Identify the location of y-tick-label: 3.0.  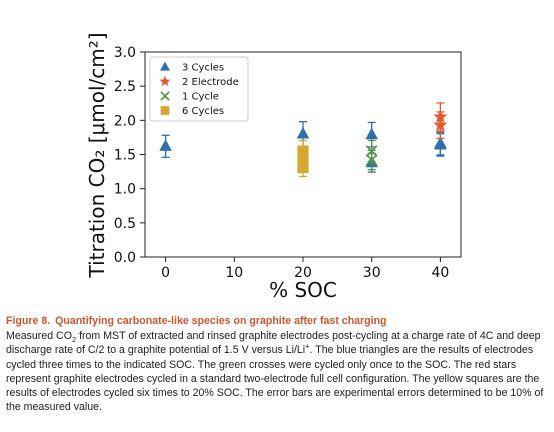
(125, 53).